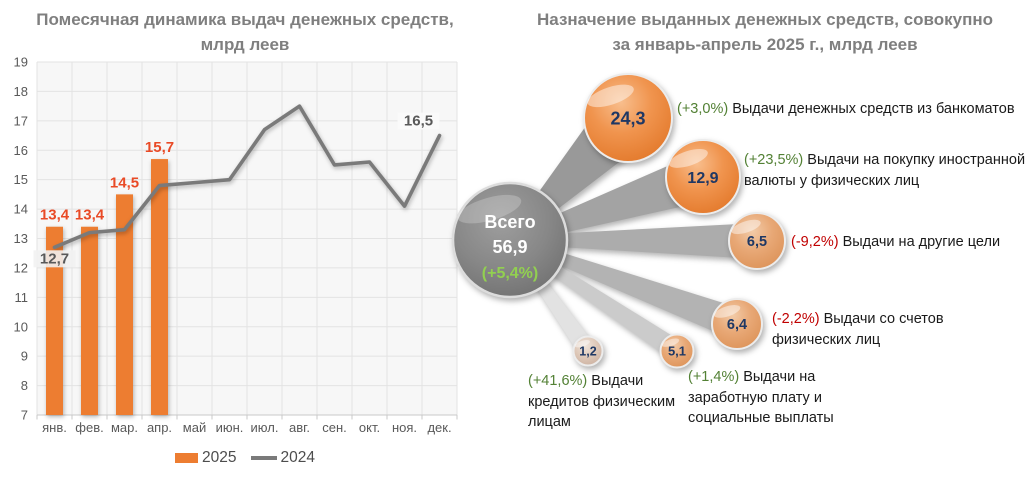 The width and height of the screenshot is (1030, 485). I want to click on bubble-1: 12,9, so click(703, 177).